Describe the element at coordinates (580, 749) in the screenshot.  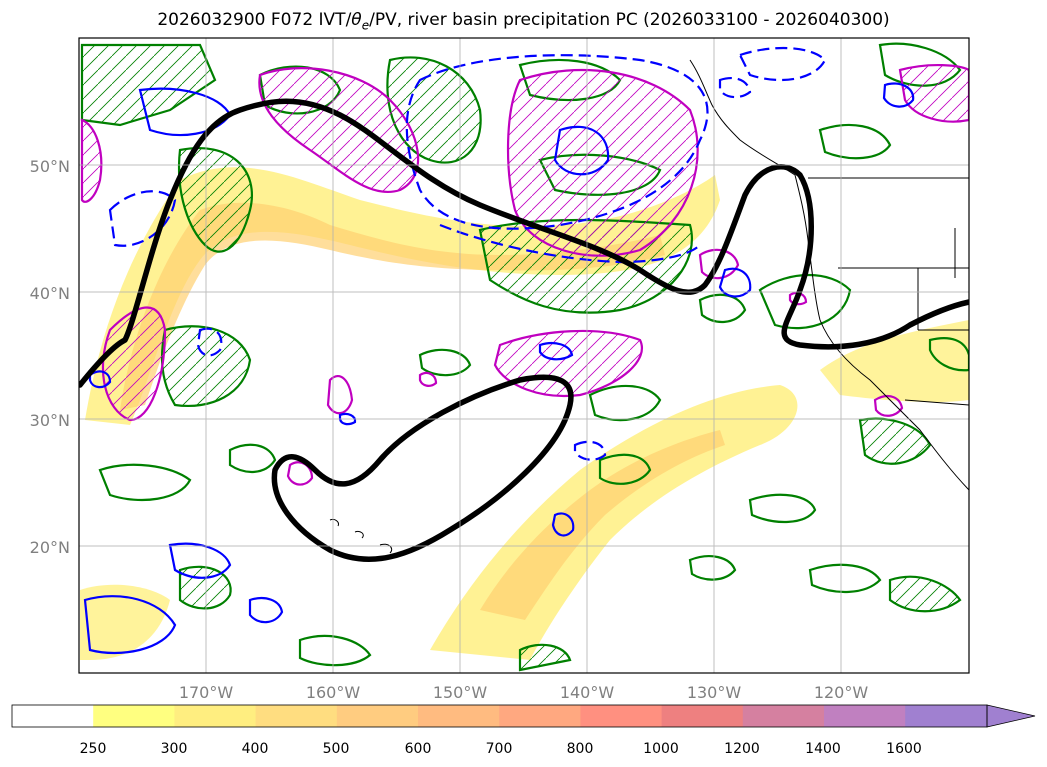
I see `cb-label-800: 800` at that location.